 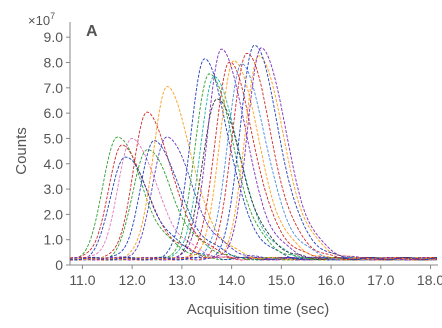 What do you see at coordinates (231, 280) in the screenshot?
I see `x-tick-label: 14.0` at bounding box center [231, 280].